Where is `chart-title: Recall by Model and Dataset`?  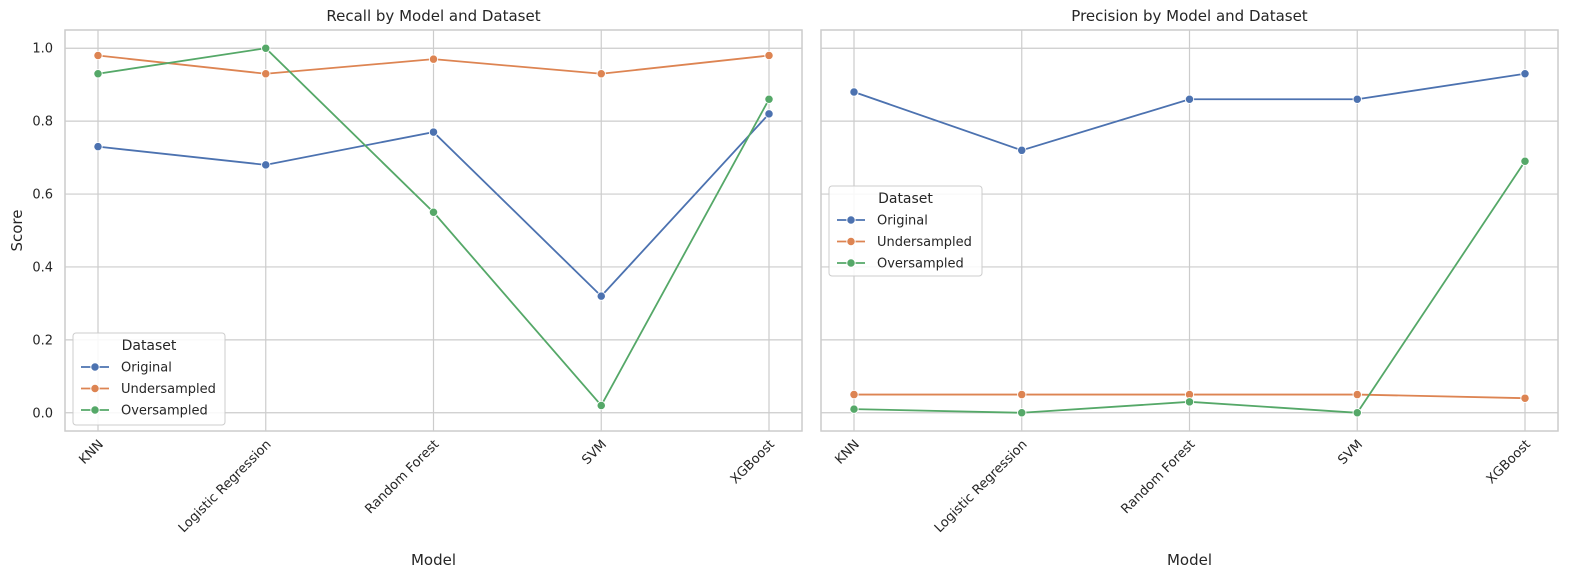
chart-title: Recall by Model and Dataset is located at coordinates (433, 16).